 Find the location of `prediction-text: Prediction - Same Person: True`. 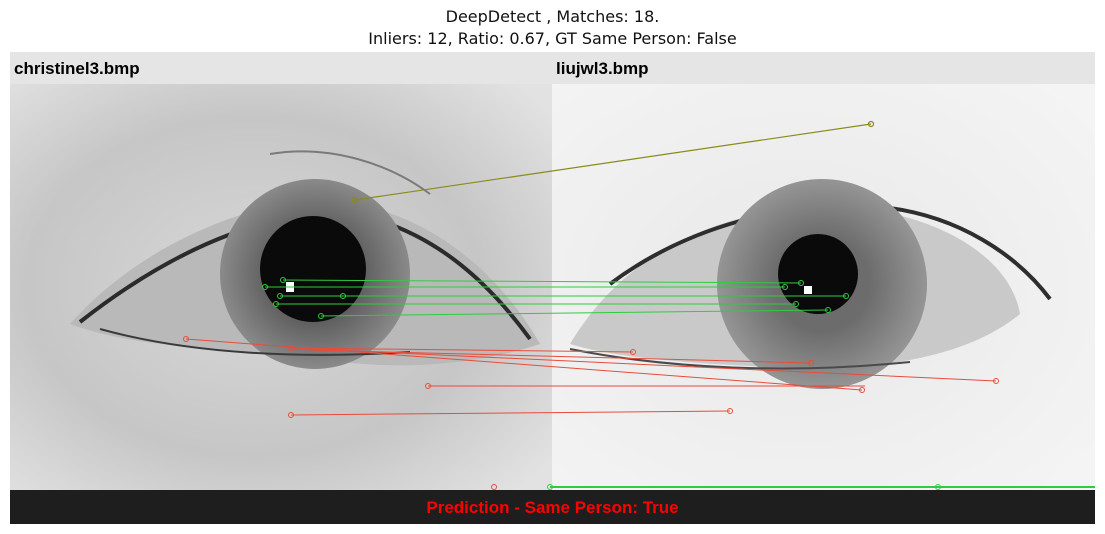

prediction-text: Prediction - Same Person: True is located at coordinates (552, 507).